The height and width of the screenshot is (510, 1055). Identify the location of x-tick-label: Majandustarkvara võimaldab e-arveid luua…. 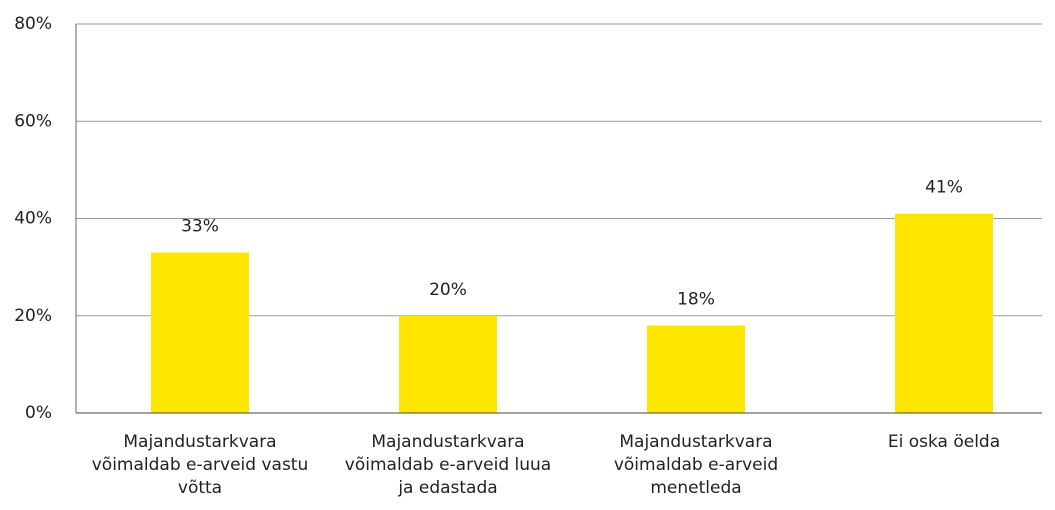
(448, 465).